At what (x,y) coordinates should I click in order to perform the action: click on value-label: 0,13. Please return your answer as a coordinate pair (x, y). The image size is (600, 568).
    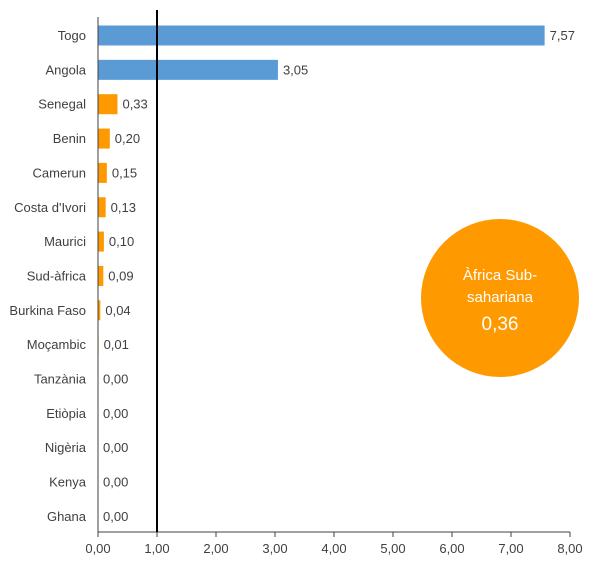
    Looking at the image, I should click on (123, 207).